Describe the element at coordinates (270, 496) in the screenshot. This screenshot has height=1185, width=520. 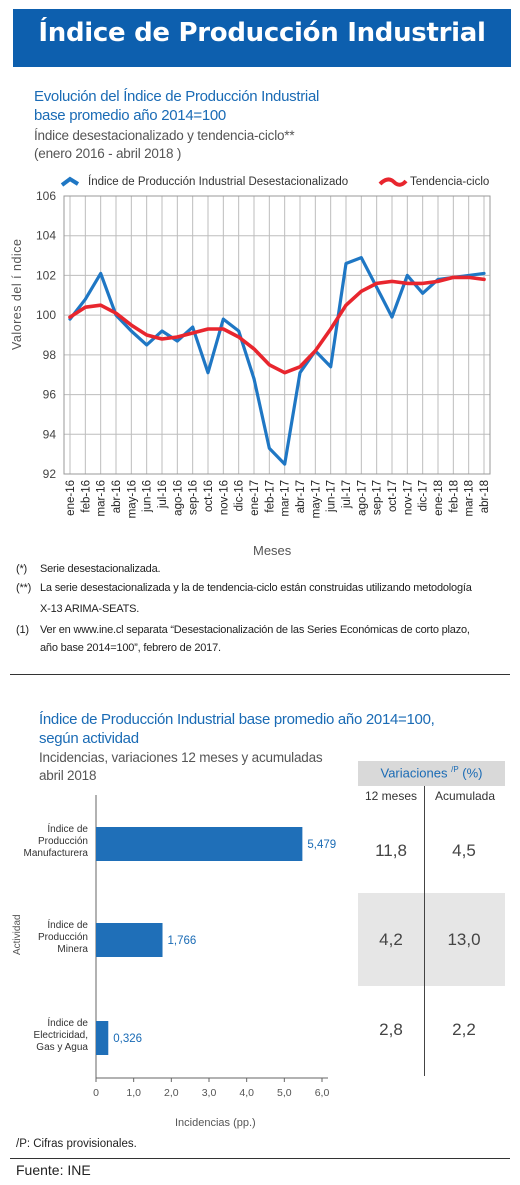
I see `x-tick-label: feb-17` at that location.